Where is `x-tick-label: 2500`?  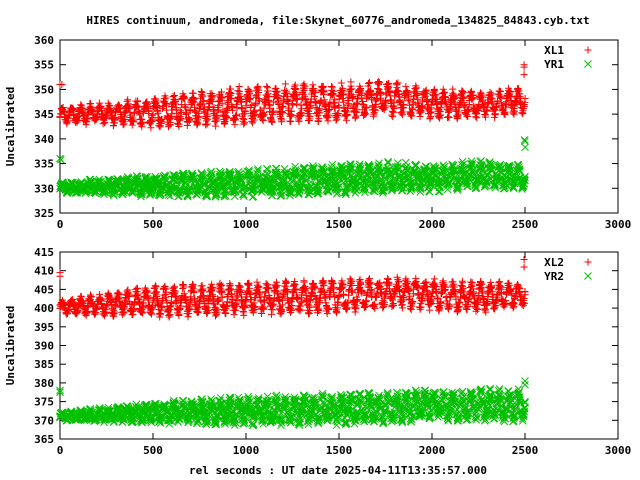 x-tick-label: 2500 is located at coordinates (525, 224).